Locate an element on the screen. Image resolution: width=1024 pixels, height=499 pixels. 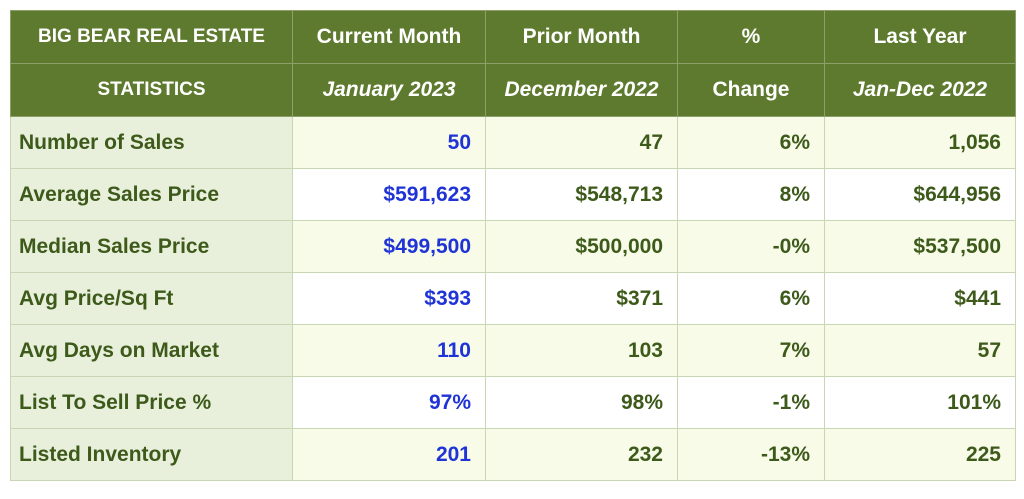
percent-change-value: -1% is located at coordinates (751, 402).